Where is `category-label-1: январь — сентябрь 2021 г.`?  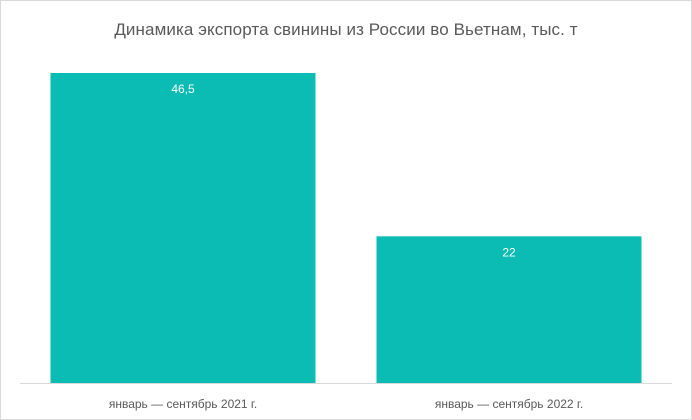
category-label-1: январь — сентябрь 2021 г. is located at coordinates (183, 404).